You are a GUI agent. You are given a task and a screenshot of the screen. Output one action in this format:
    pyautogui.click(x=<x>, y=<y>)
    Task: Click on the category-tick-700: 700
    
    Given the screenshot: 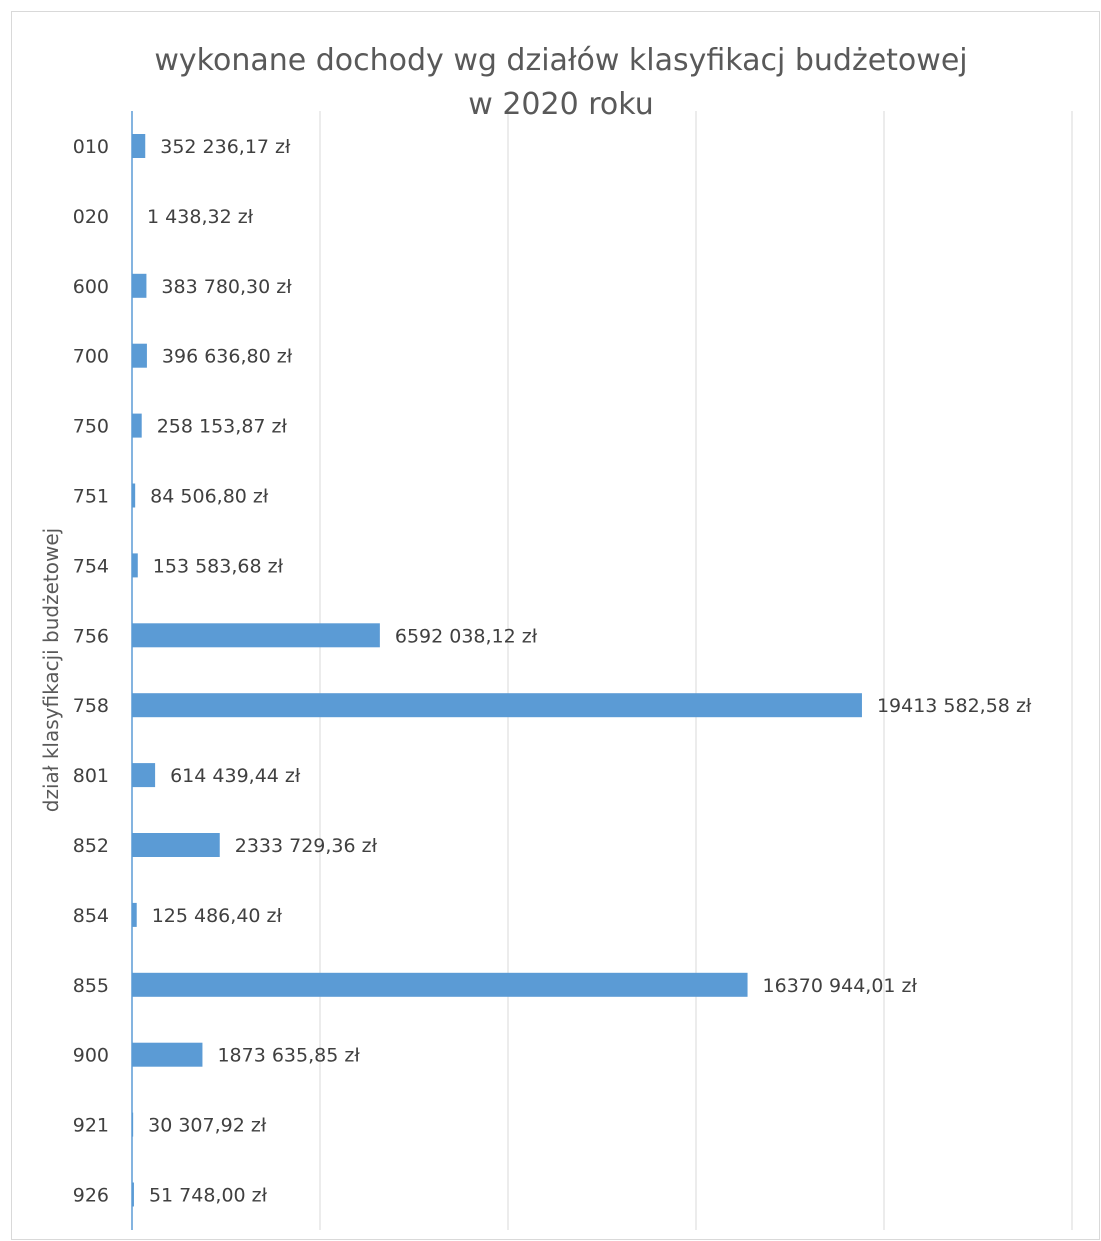 What is the action you would take?
    pyautogui.click(x=91, y=357)
    